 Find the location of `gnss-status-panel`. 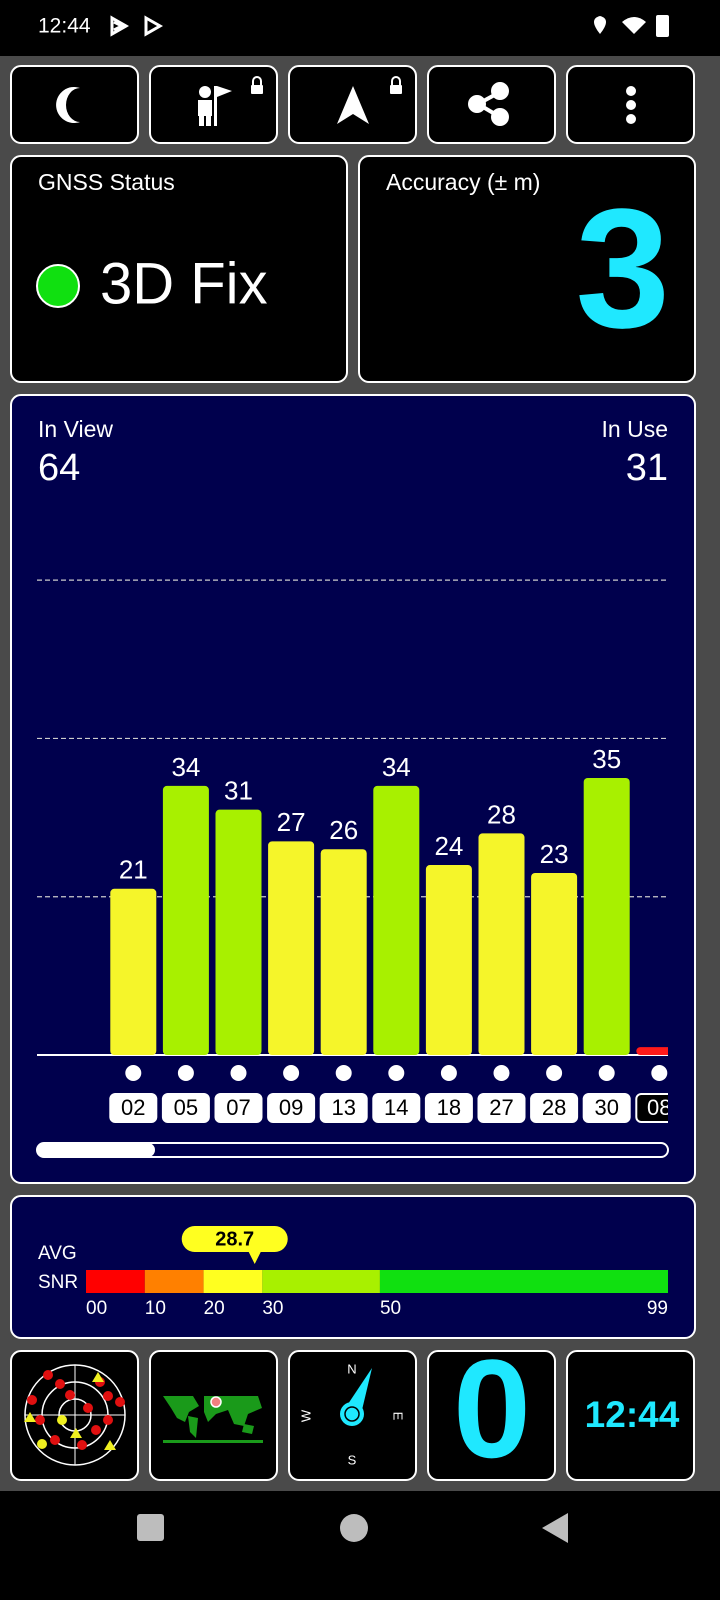

gnss-status-panel is located at coordinates (179, 269).